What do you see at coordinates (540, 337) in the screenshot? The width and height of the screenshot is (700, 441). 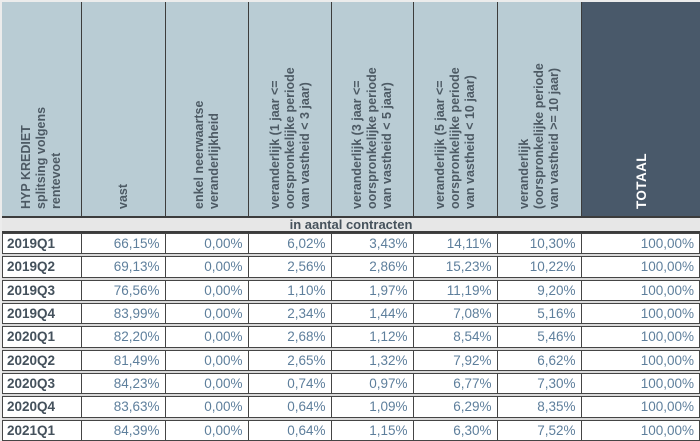 I see `table-cell: 5,46%` at bounding box center [540, 337].